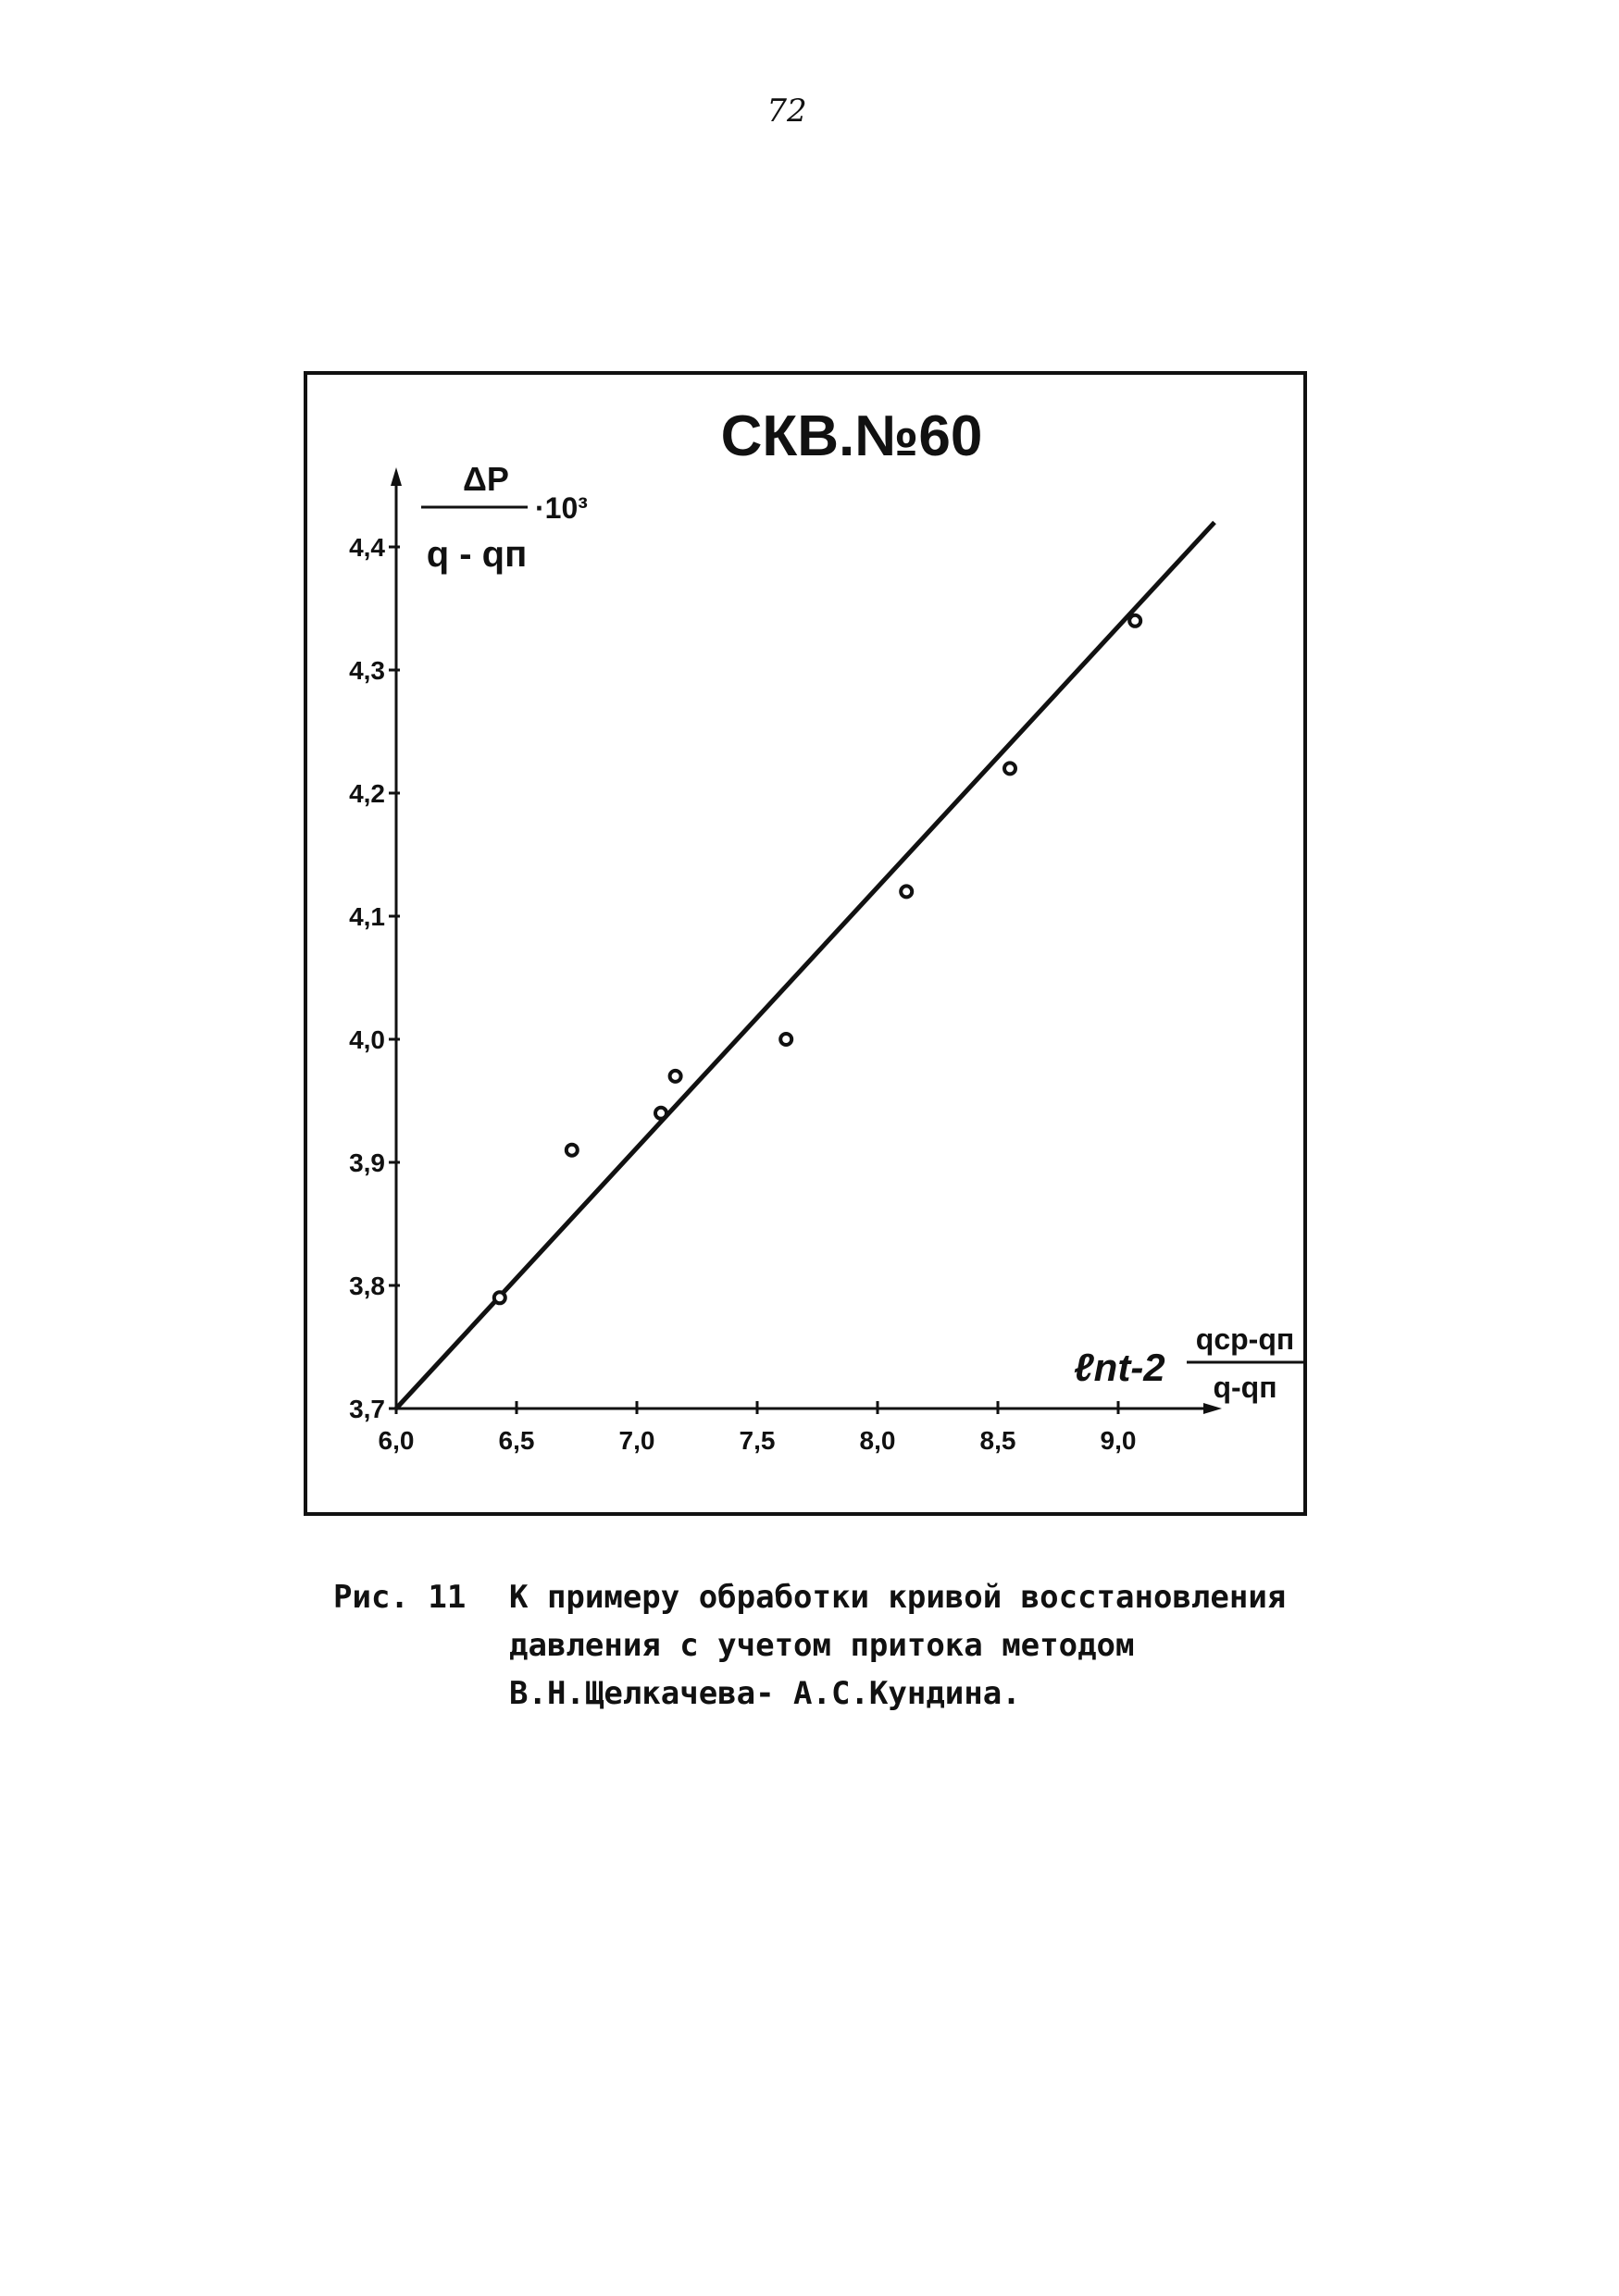  Describe the element at coordinates (758, 1441) in the screenshot. I see `x-tick-label: 7,5` at that location.